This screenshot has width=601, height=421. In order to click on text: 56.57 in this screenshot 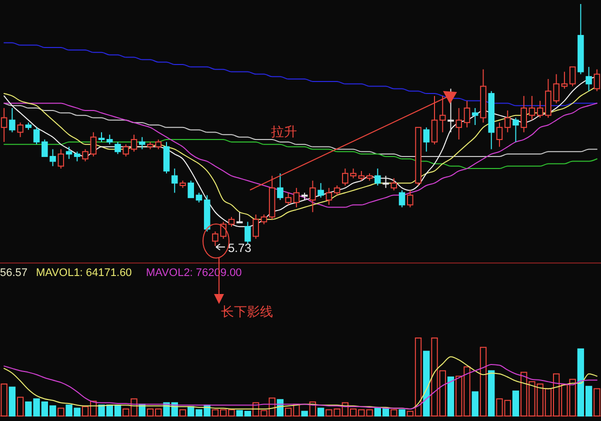, I will do `click(14, 273)`.